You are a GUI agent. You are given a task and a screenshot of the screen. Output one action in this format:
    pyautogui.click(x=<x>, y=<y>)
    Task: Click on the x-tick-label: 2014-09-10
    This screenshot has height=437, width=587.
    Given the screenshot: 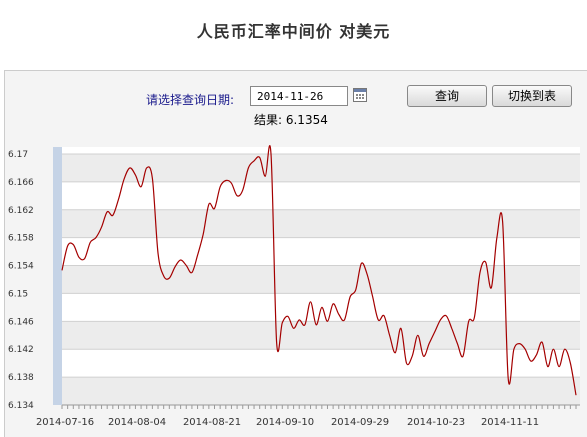 What is the action you would take?
    pyautogui.click(x=285, y=422)
    